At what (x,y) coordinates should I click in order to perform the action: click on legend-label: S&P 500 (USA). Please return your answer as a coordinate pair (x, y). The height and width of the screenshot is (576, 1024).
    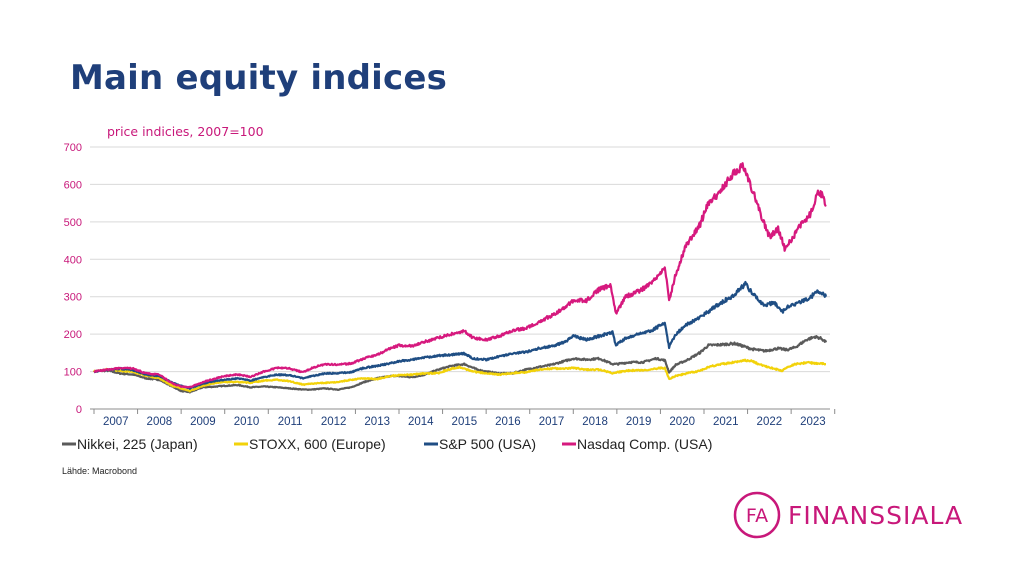
    Looking at the image, I should click on (487, 444).